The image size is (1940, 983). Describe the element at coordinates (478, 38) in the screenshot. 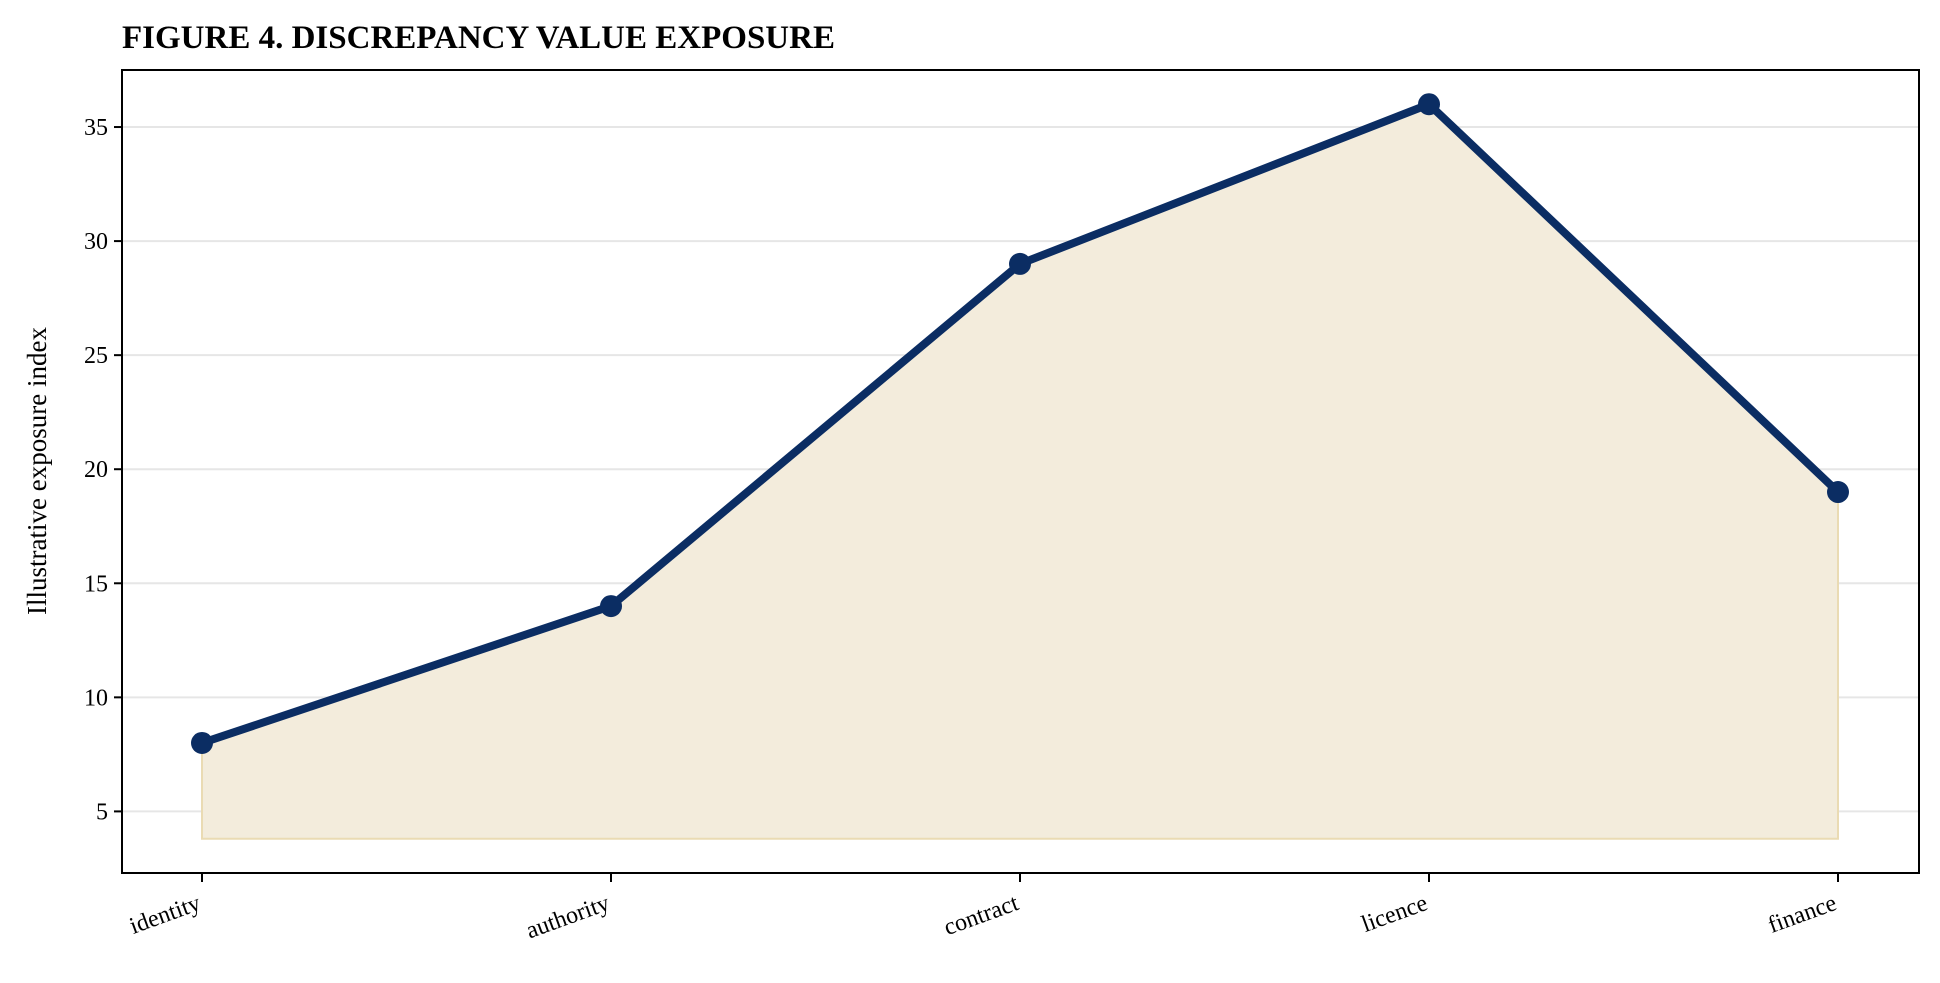

I see `chart-title: FIGURE 4. DISCREPANCY VALUE EXPOSURE` at that location.